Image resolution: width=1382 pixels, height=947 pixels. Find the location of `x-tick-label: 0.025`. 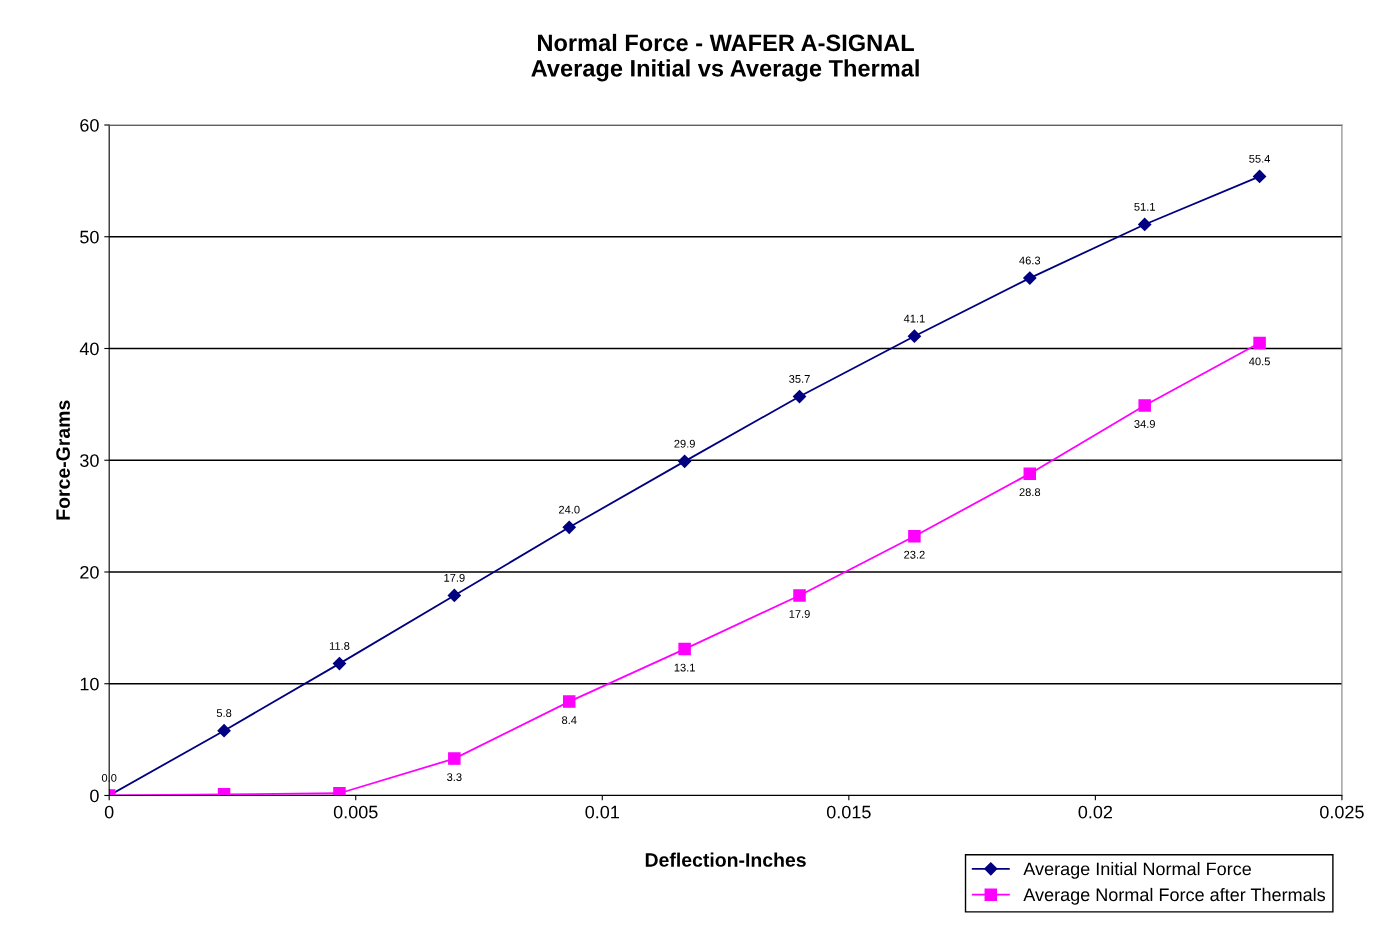

x-tick-label: 0.025 is located at coordinates (1342, 812).